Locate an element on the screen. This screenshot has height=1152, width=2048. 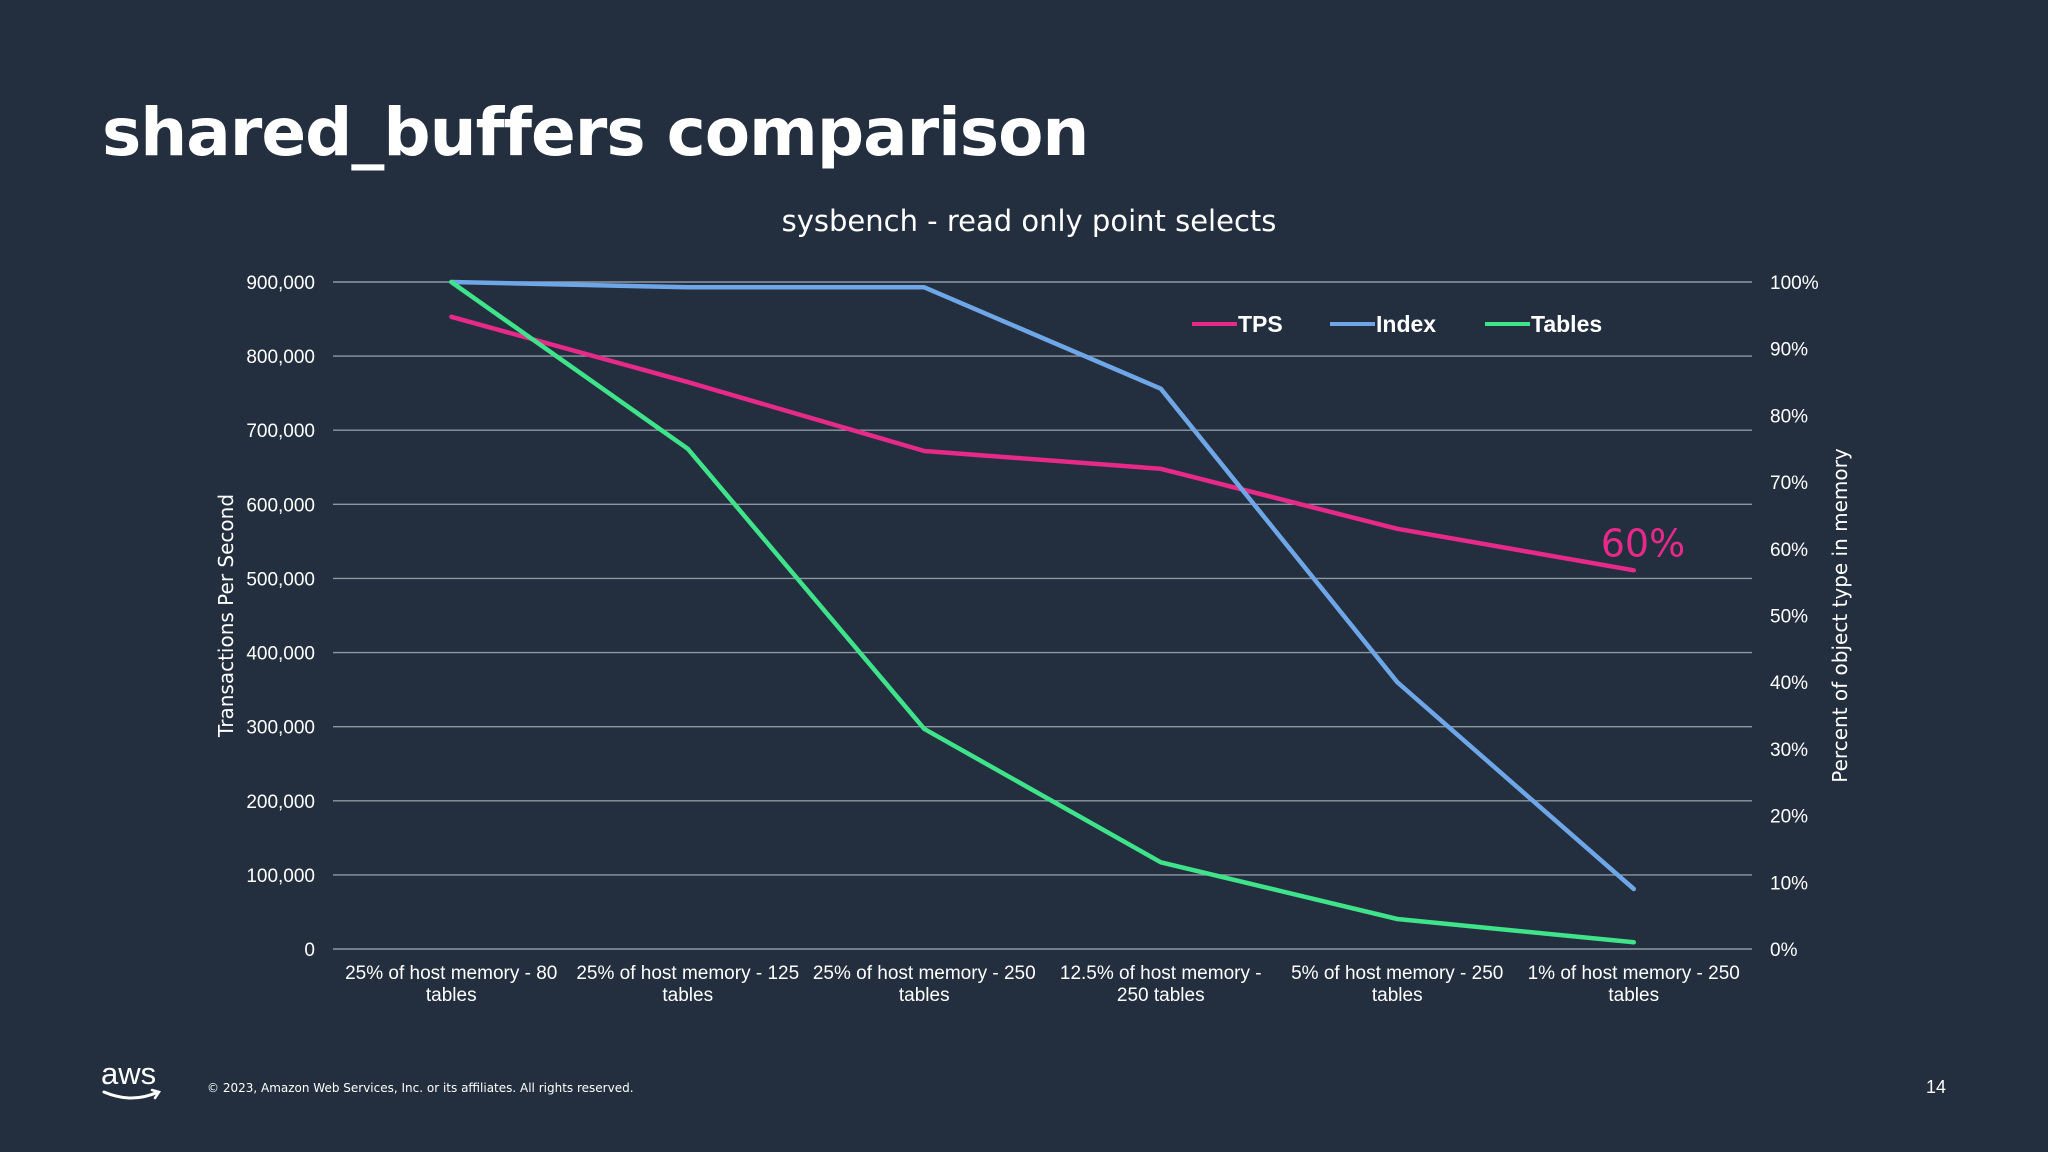
y-left-axis-label: Transactions Per Second is located at coordinates (226, 616).